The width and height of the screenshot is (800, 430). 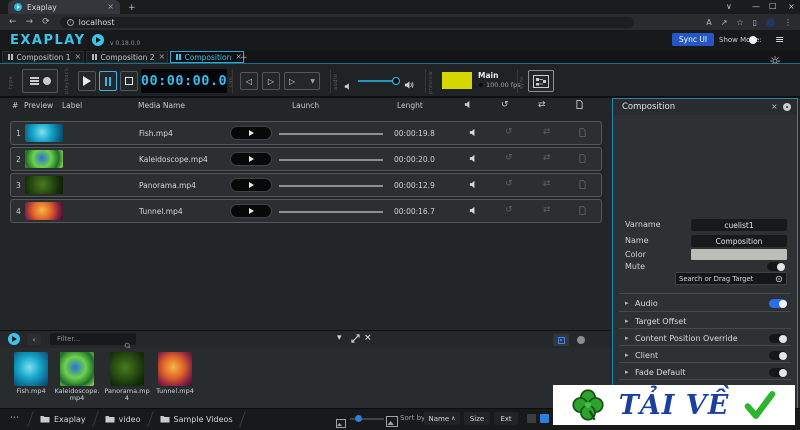 I want to click on cuelist-row-4: 4 Tunnel.mp4 00:00:16.7 ↺ ⇄, so click(x=306, y=211).